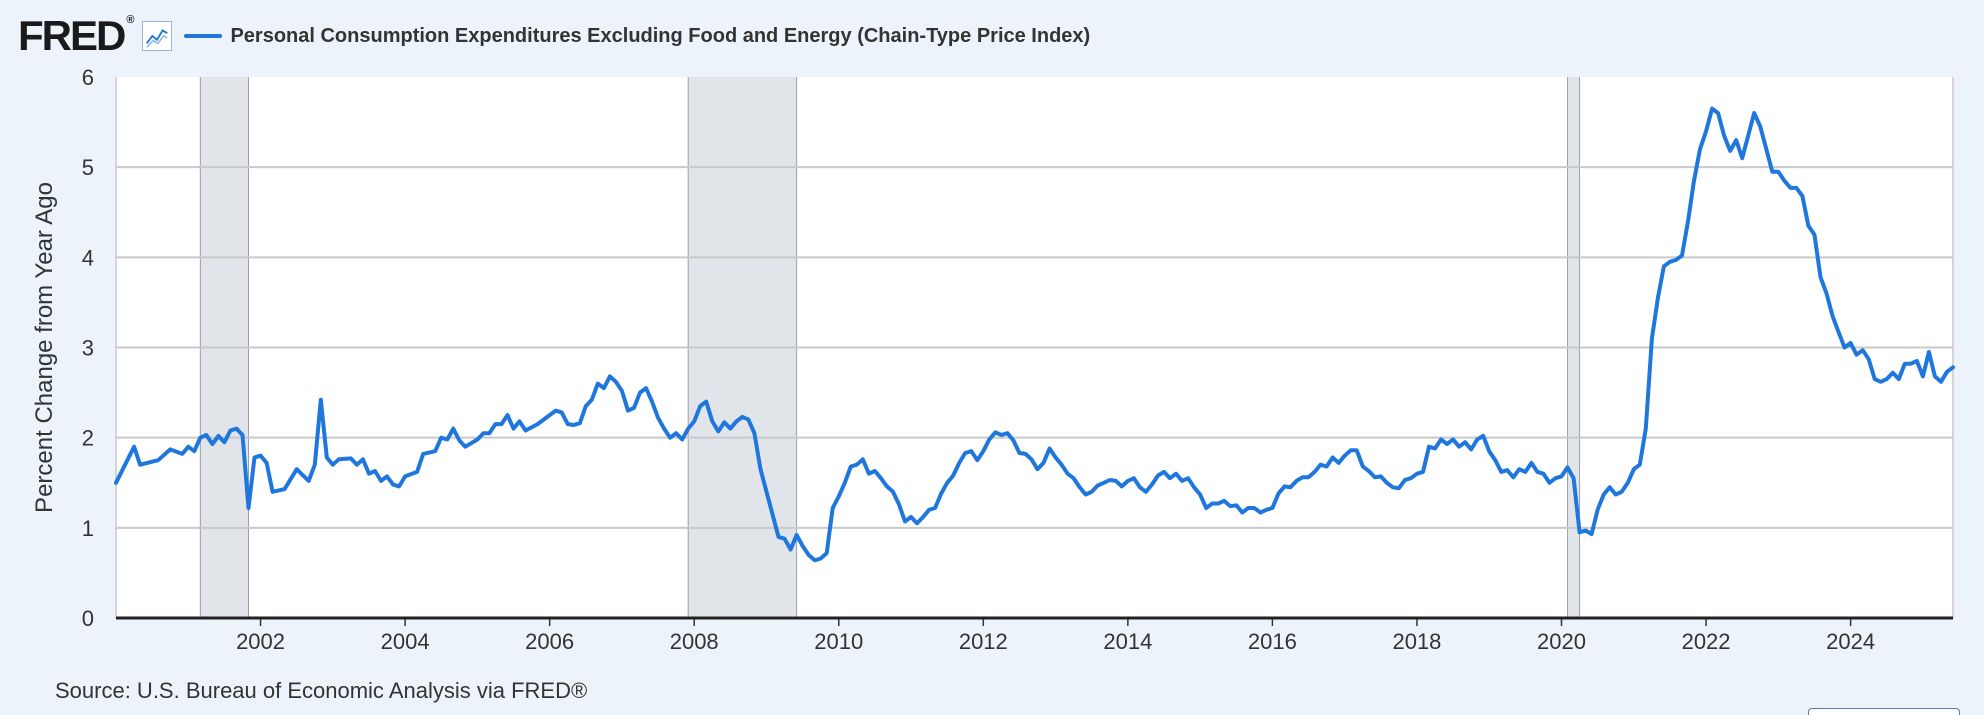 The image size is (1984, 715). What do you see at coordinates (1884, 711) in the screenshot?
I see `export-button` at bounding box center [1884, 711].